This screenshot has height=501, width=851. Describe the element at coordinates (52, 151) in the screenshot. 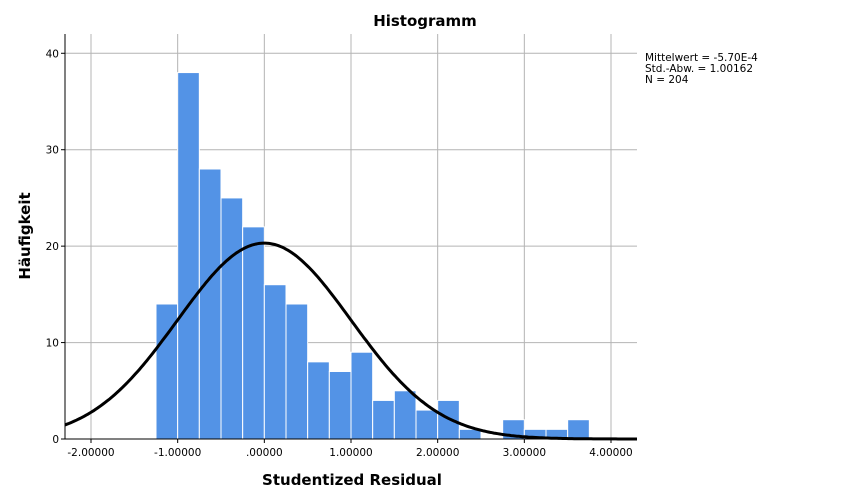

I see `y-tick-label: 30` at that location.